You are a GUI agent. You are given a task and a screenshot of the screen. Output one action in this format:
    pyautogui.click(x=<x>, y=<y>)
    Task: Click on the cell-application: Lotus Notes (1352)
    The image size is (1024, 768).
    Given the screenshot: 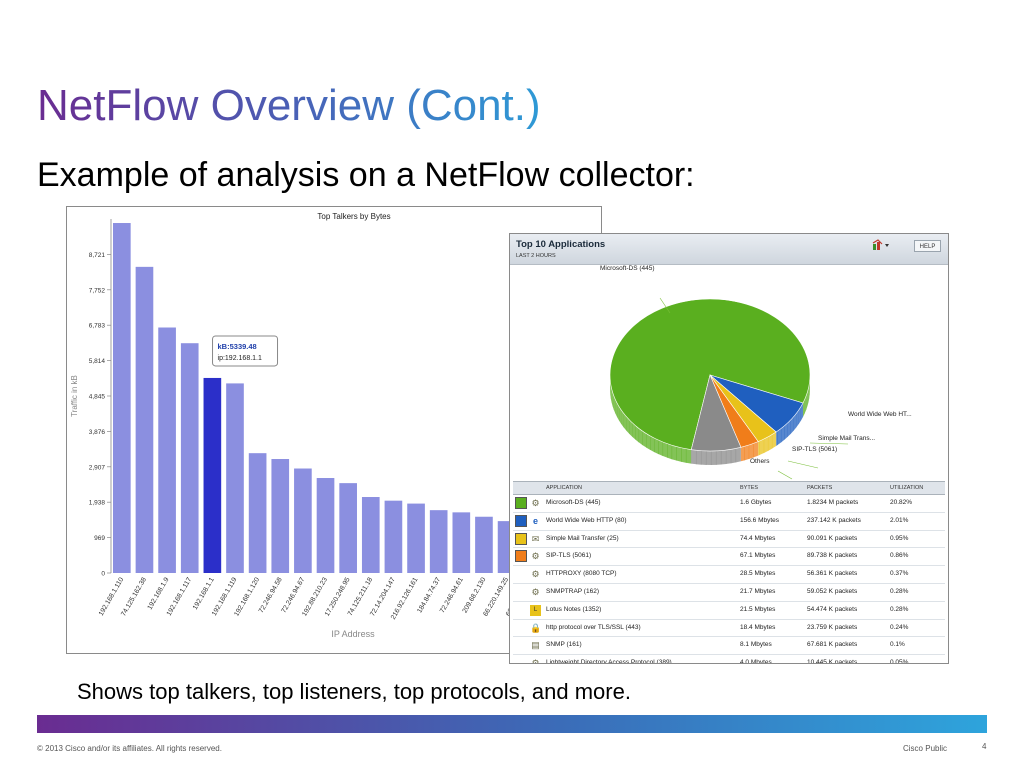 What is the action you would take?
    pyautogui.click(x=574, y=609)
    